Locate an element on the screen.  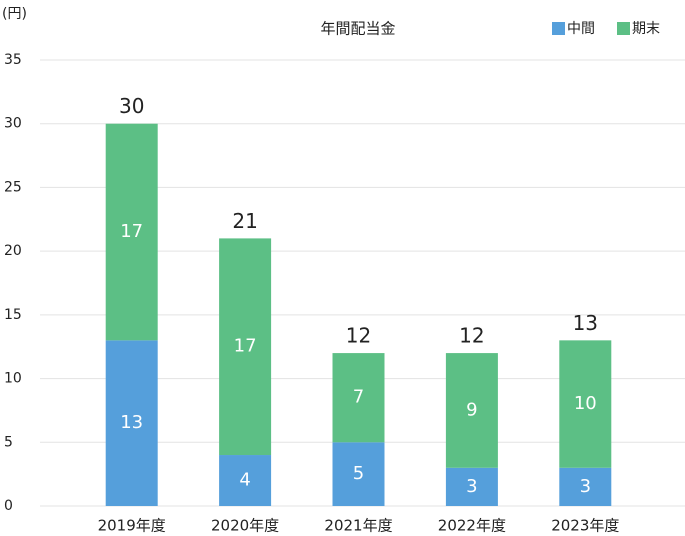
y-unit-label: (円) is located at coordinates (14, 14).